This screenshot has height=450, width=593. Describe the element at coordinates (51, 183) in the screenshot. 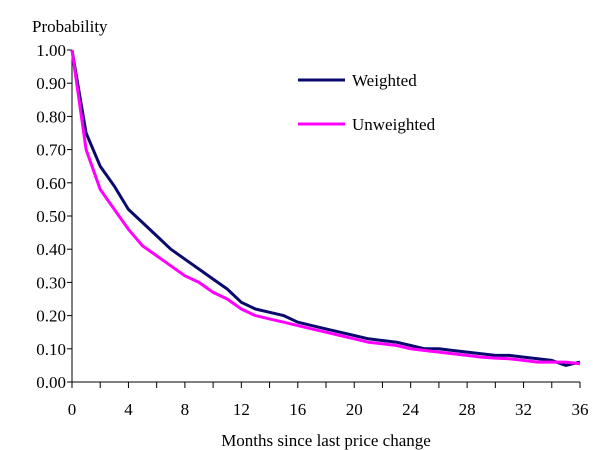

I see `y-tick-label: 0.60` at that location.